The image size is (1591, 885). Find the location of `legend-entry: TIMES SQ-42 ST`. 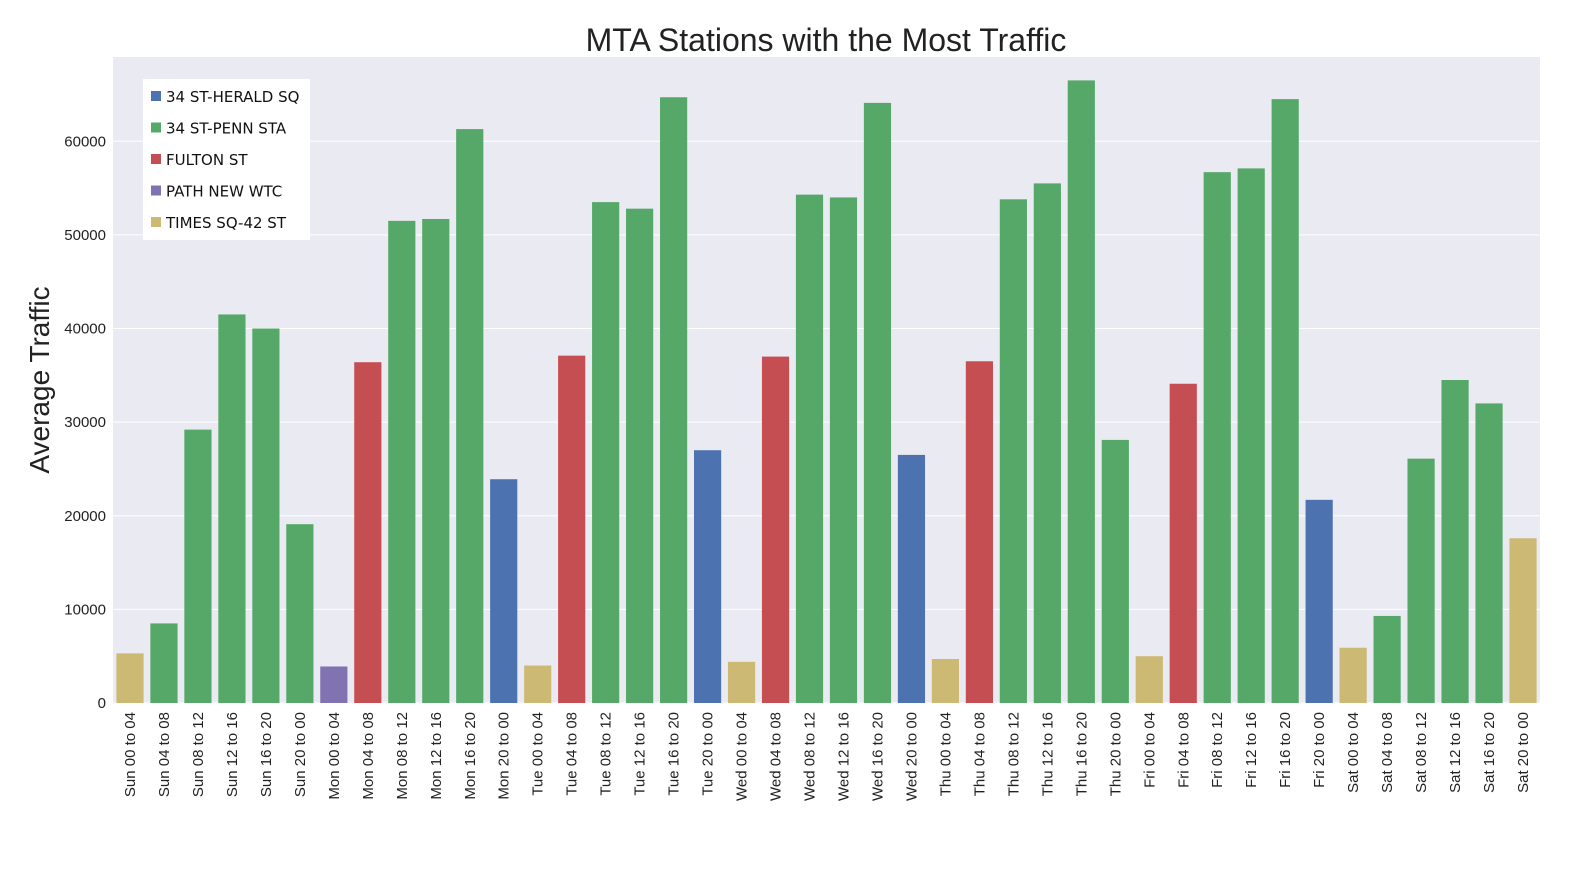

legend-entry: TIMES SQ-42 ST is located at coordinates (226, 223).